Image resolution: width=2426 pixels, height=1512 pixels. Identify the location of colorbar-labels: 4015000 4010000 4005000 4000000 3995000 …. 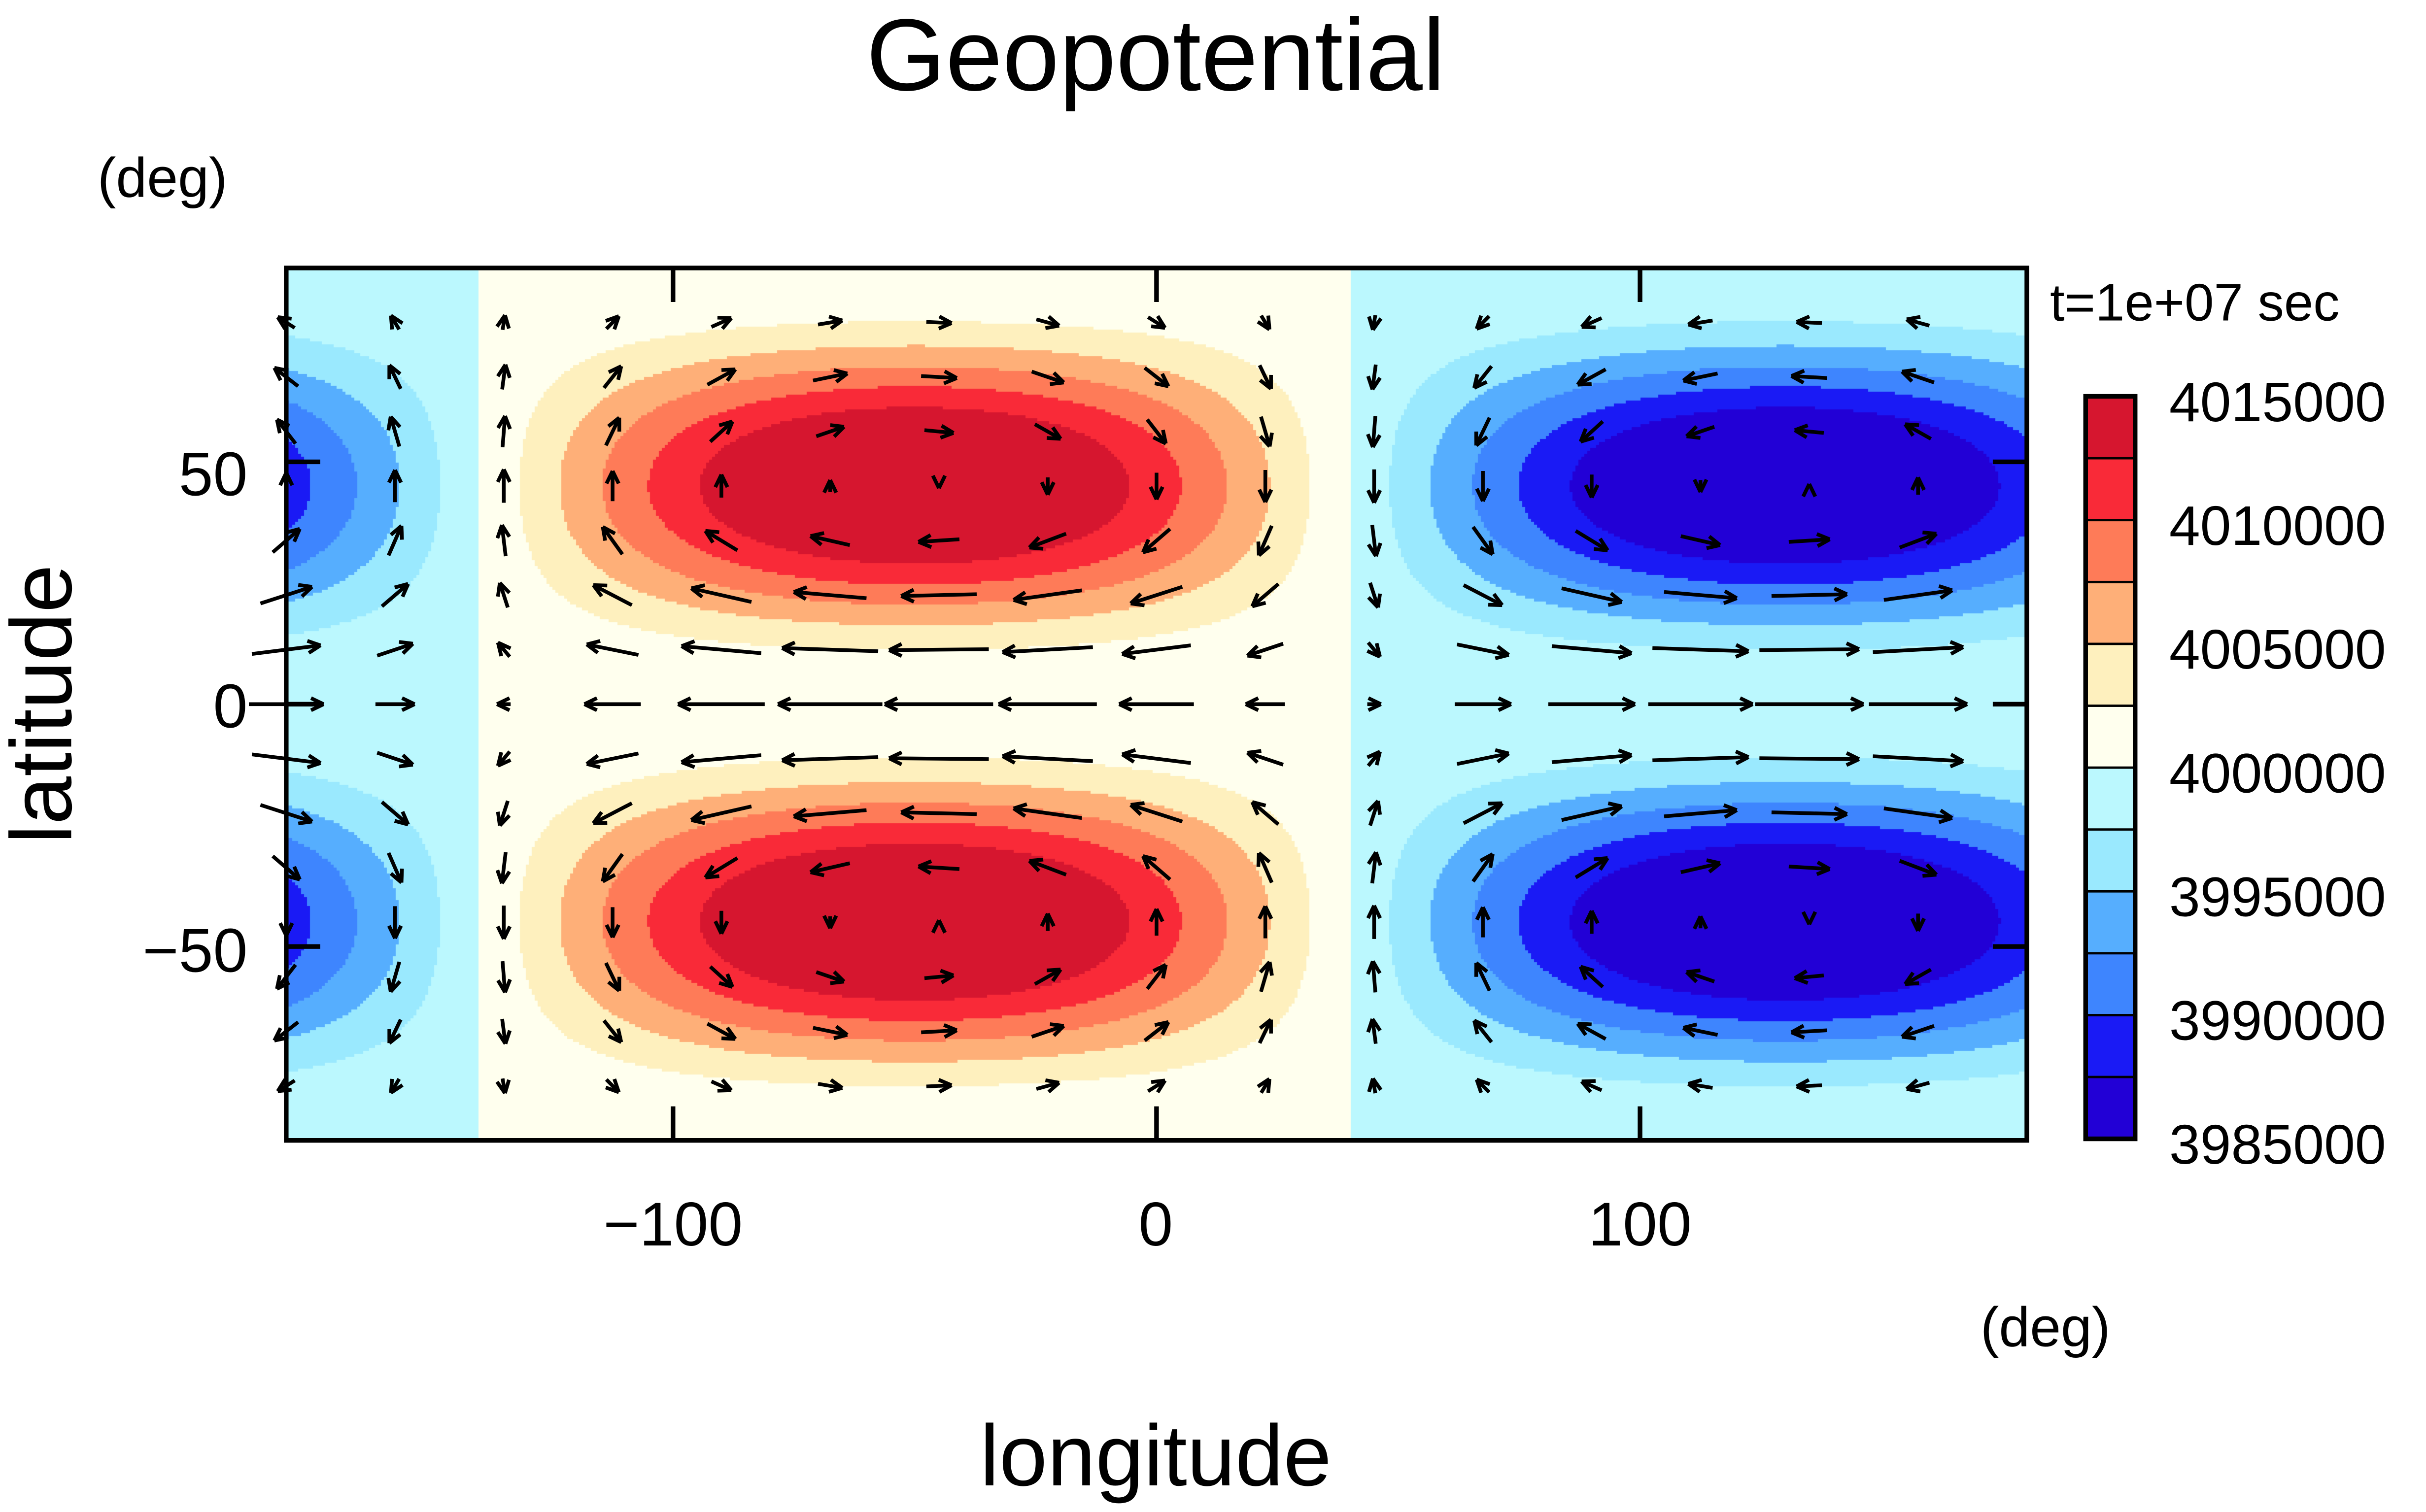
(2277, 773).